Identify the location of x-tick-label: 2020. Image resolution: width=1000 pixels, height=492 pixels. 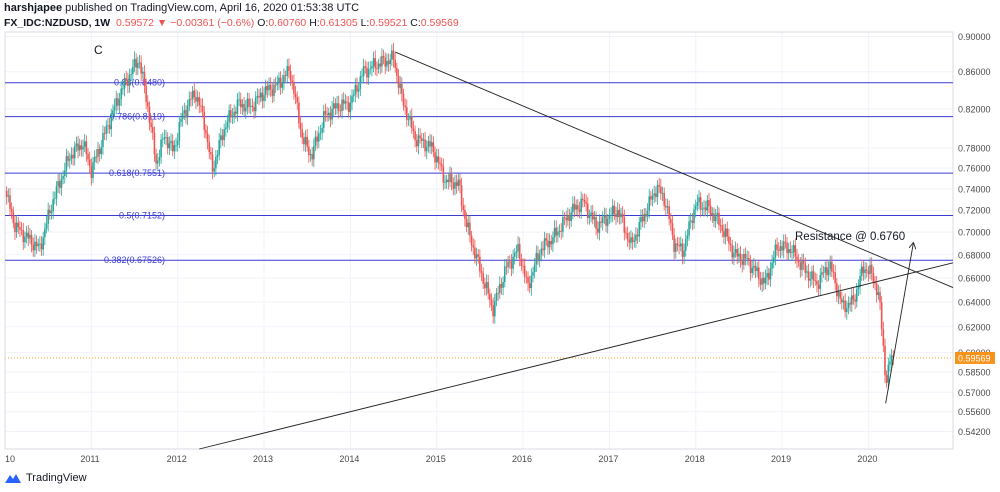
(867, 459).